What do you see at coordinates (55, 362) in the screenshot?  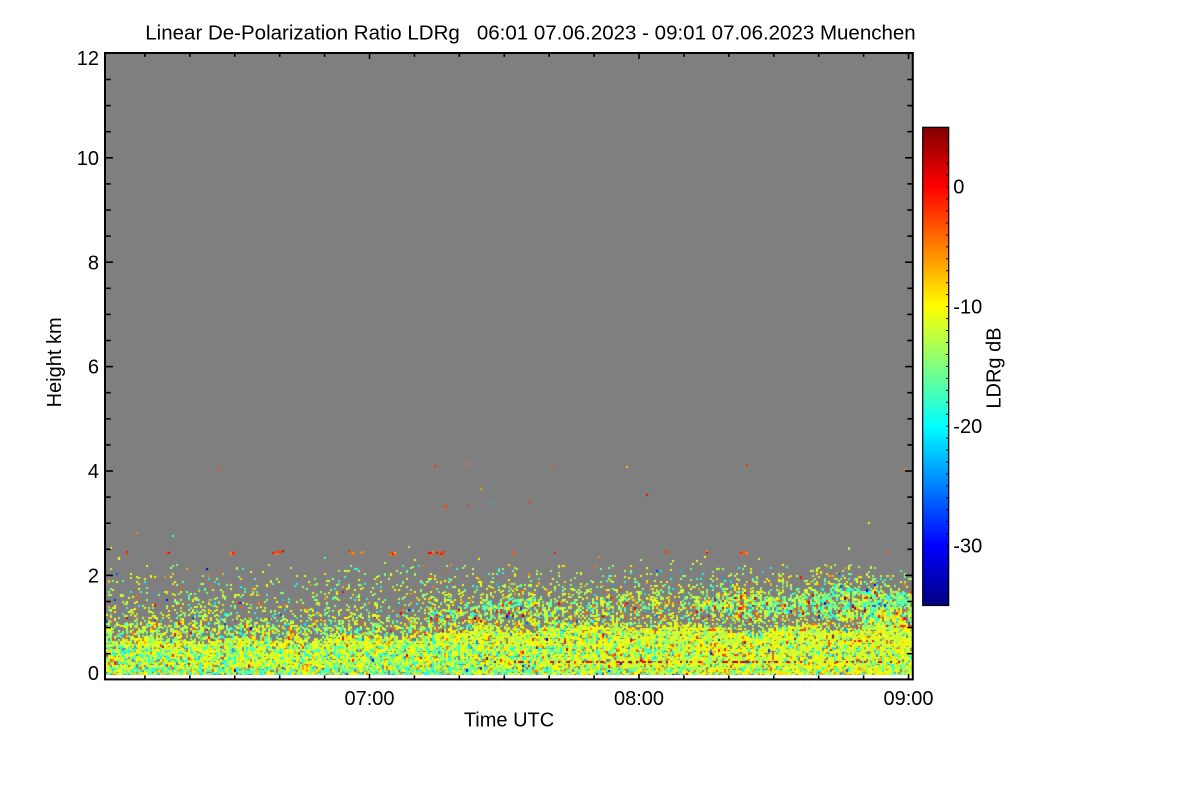 I see `svg-text: Height km` at bounding box center [55, 362].